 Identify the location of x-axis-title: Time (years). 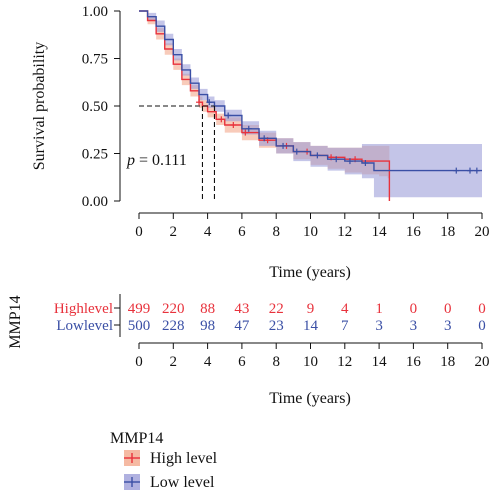
(310, 272).